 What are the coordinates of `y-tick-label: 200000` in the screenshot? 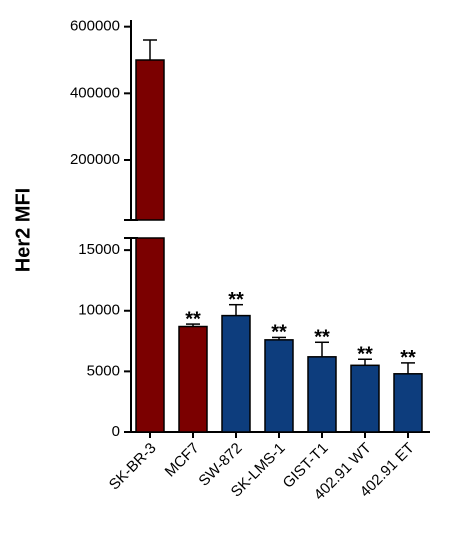 It's located at (95, 159).